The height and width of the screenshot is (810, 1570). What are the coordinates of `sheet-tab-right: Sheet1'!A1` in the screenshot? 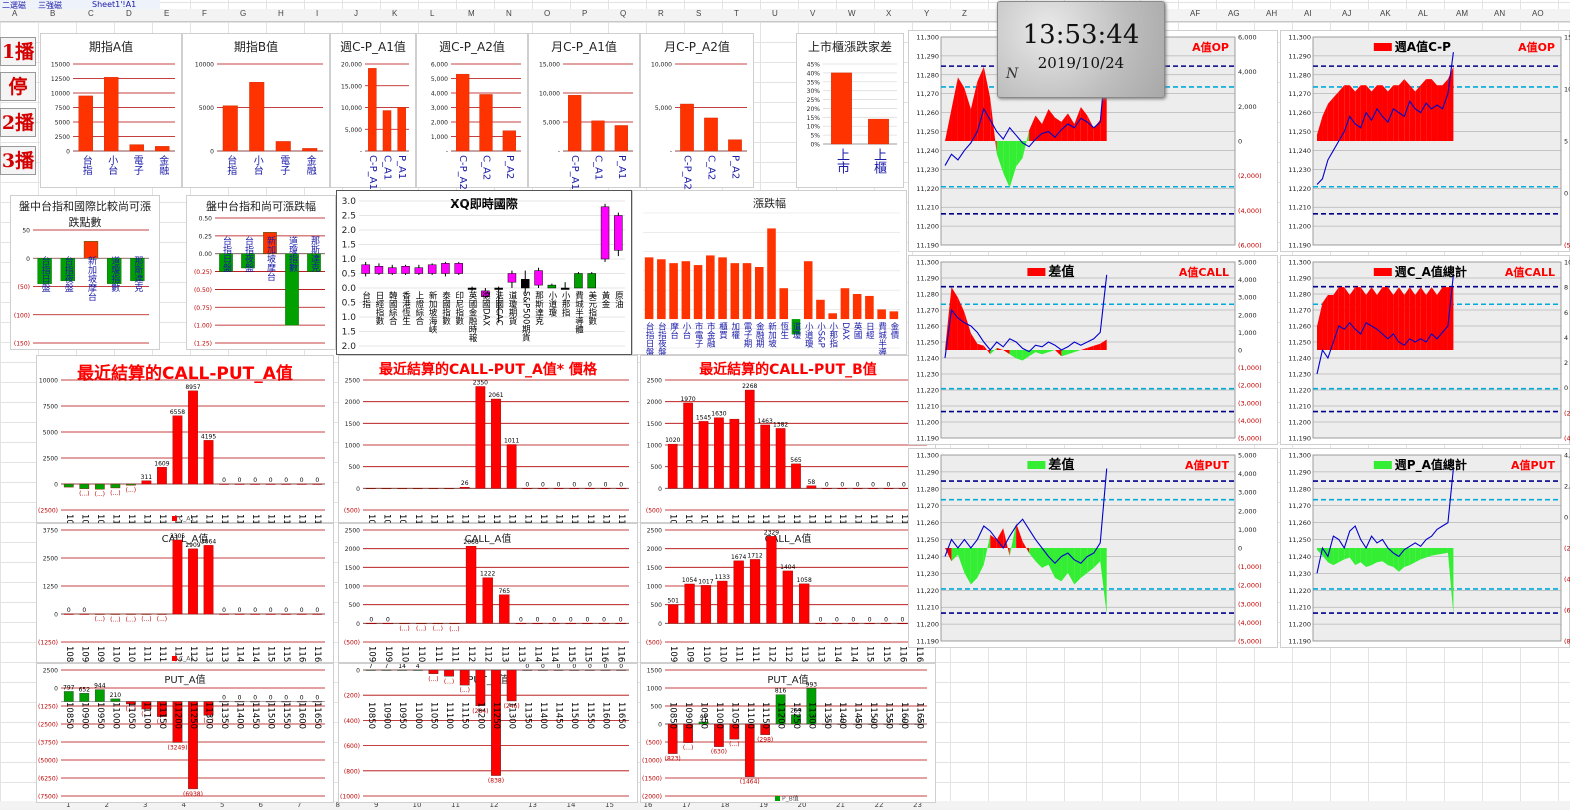 It's located at (114, 4).